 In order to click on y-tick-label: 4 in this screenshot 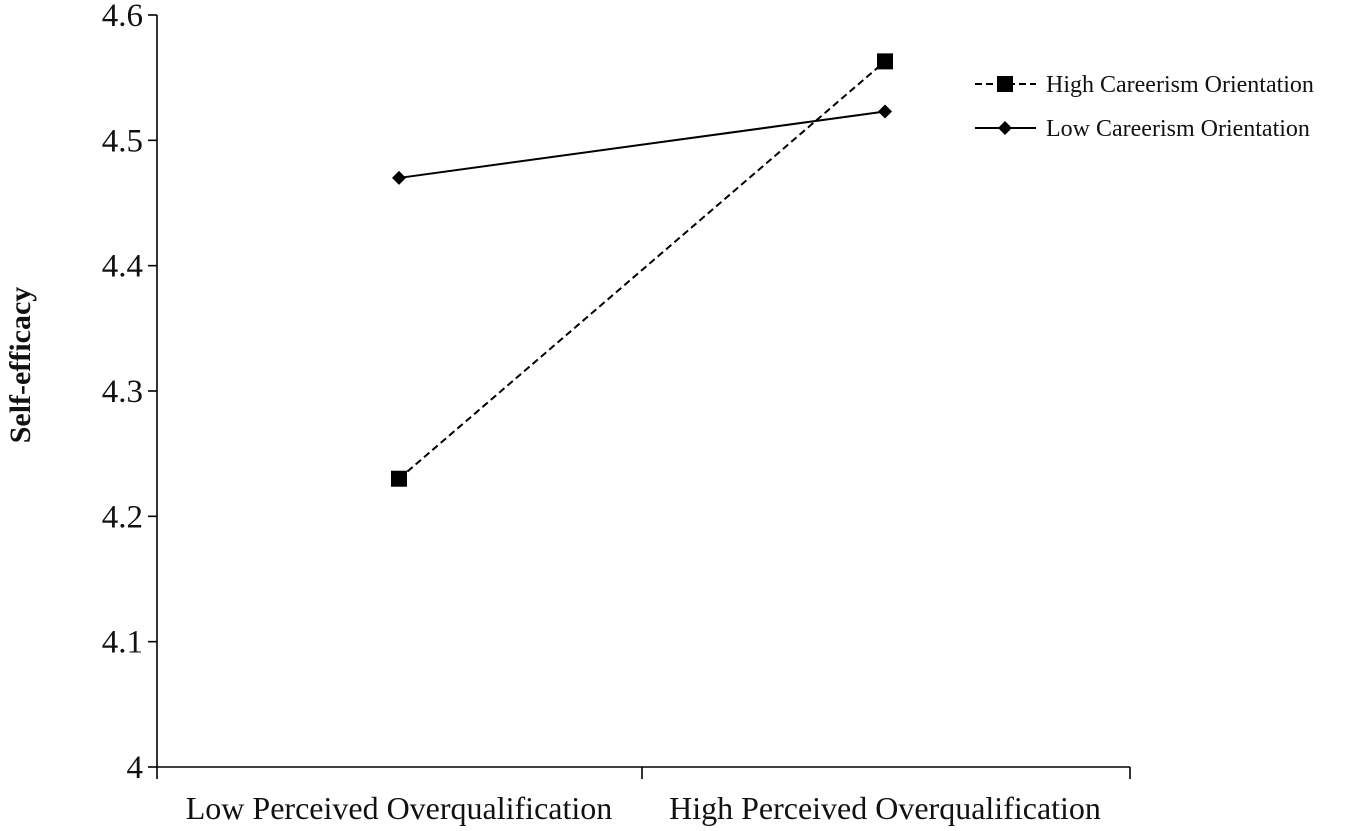, I will do `click(135, 768)`.